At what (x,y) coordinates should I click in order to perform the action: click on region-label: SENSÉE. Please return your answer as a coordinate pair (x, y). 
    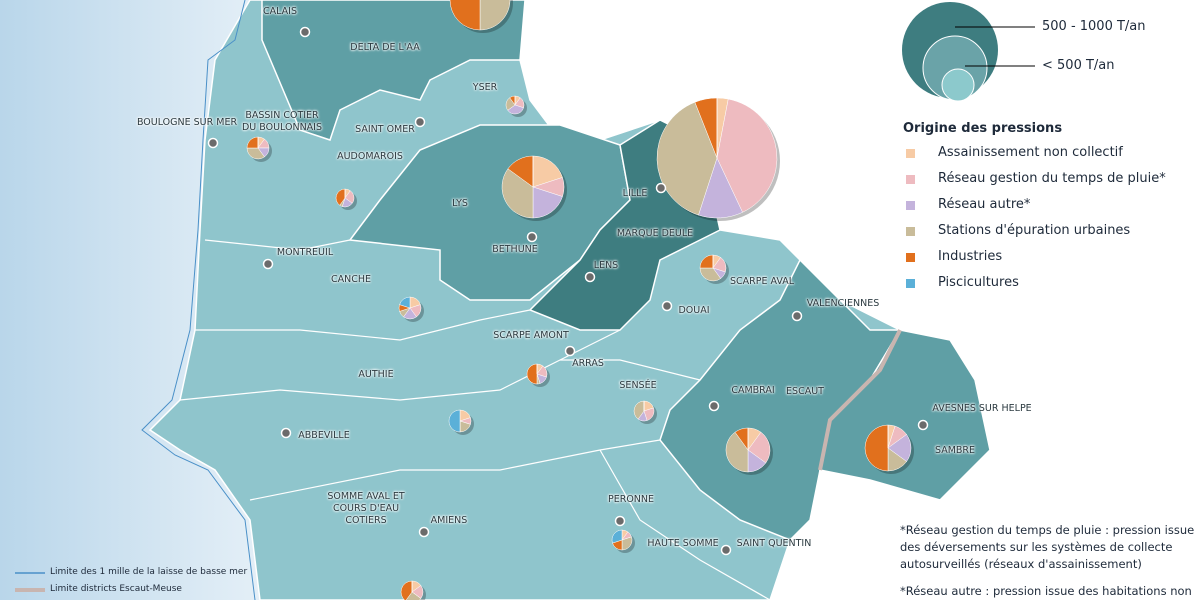
    Looking at the image, I should click on (638, 385).